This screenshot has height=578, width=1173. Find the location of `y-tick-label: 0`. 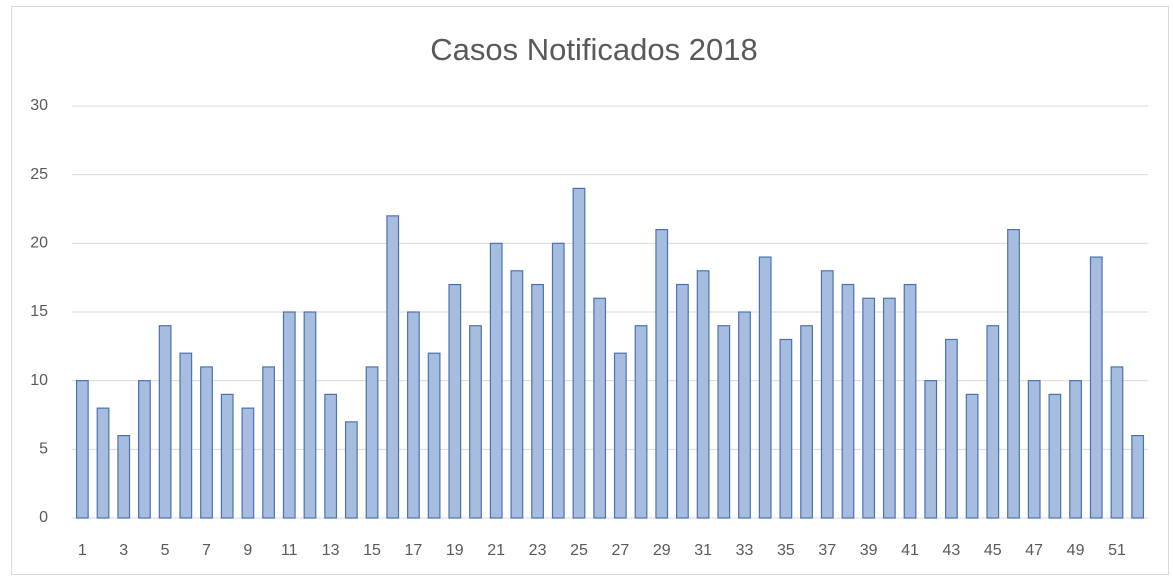

y-tick-label: 0 is located at coordinates (43, 517).